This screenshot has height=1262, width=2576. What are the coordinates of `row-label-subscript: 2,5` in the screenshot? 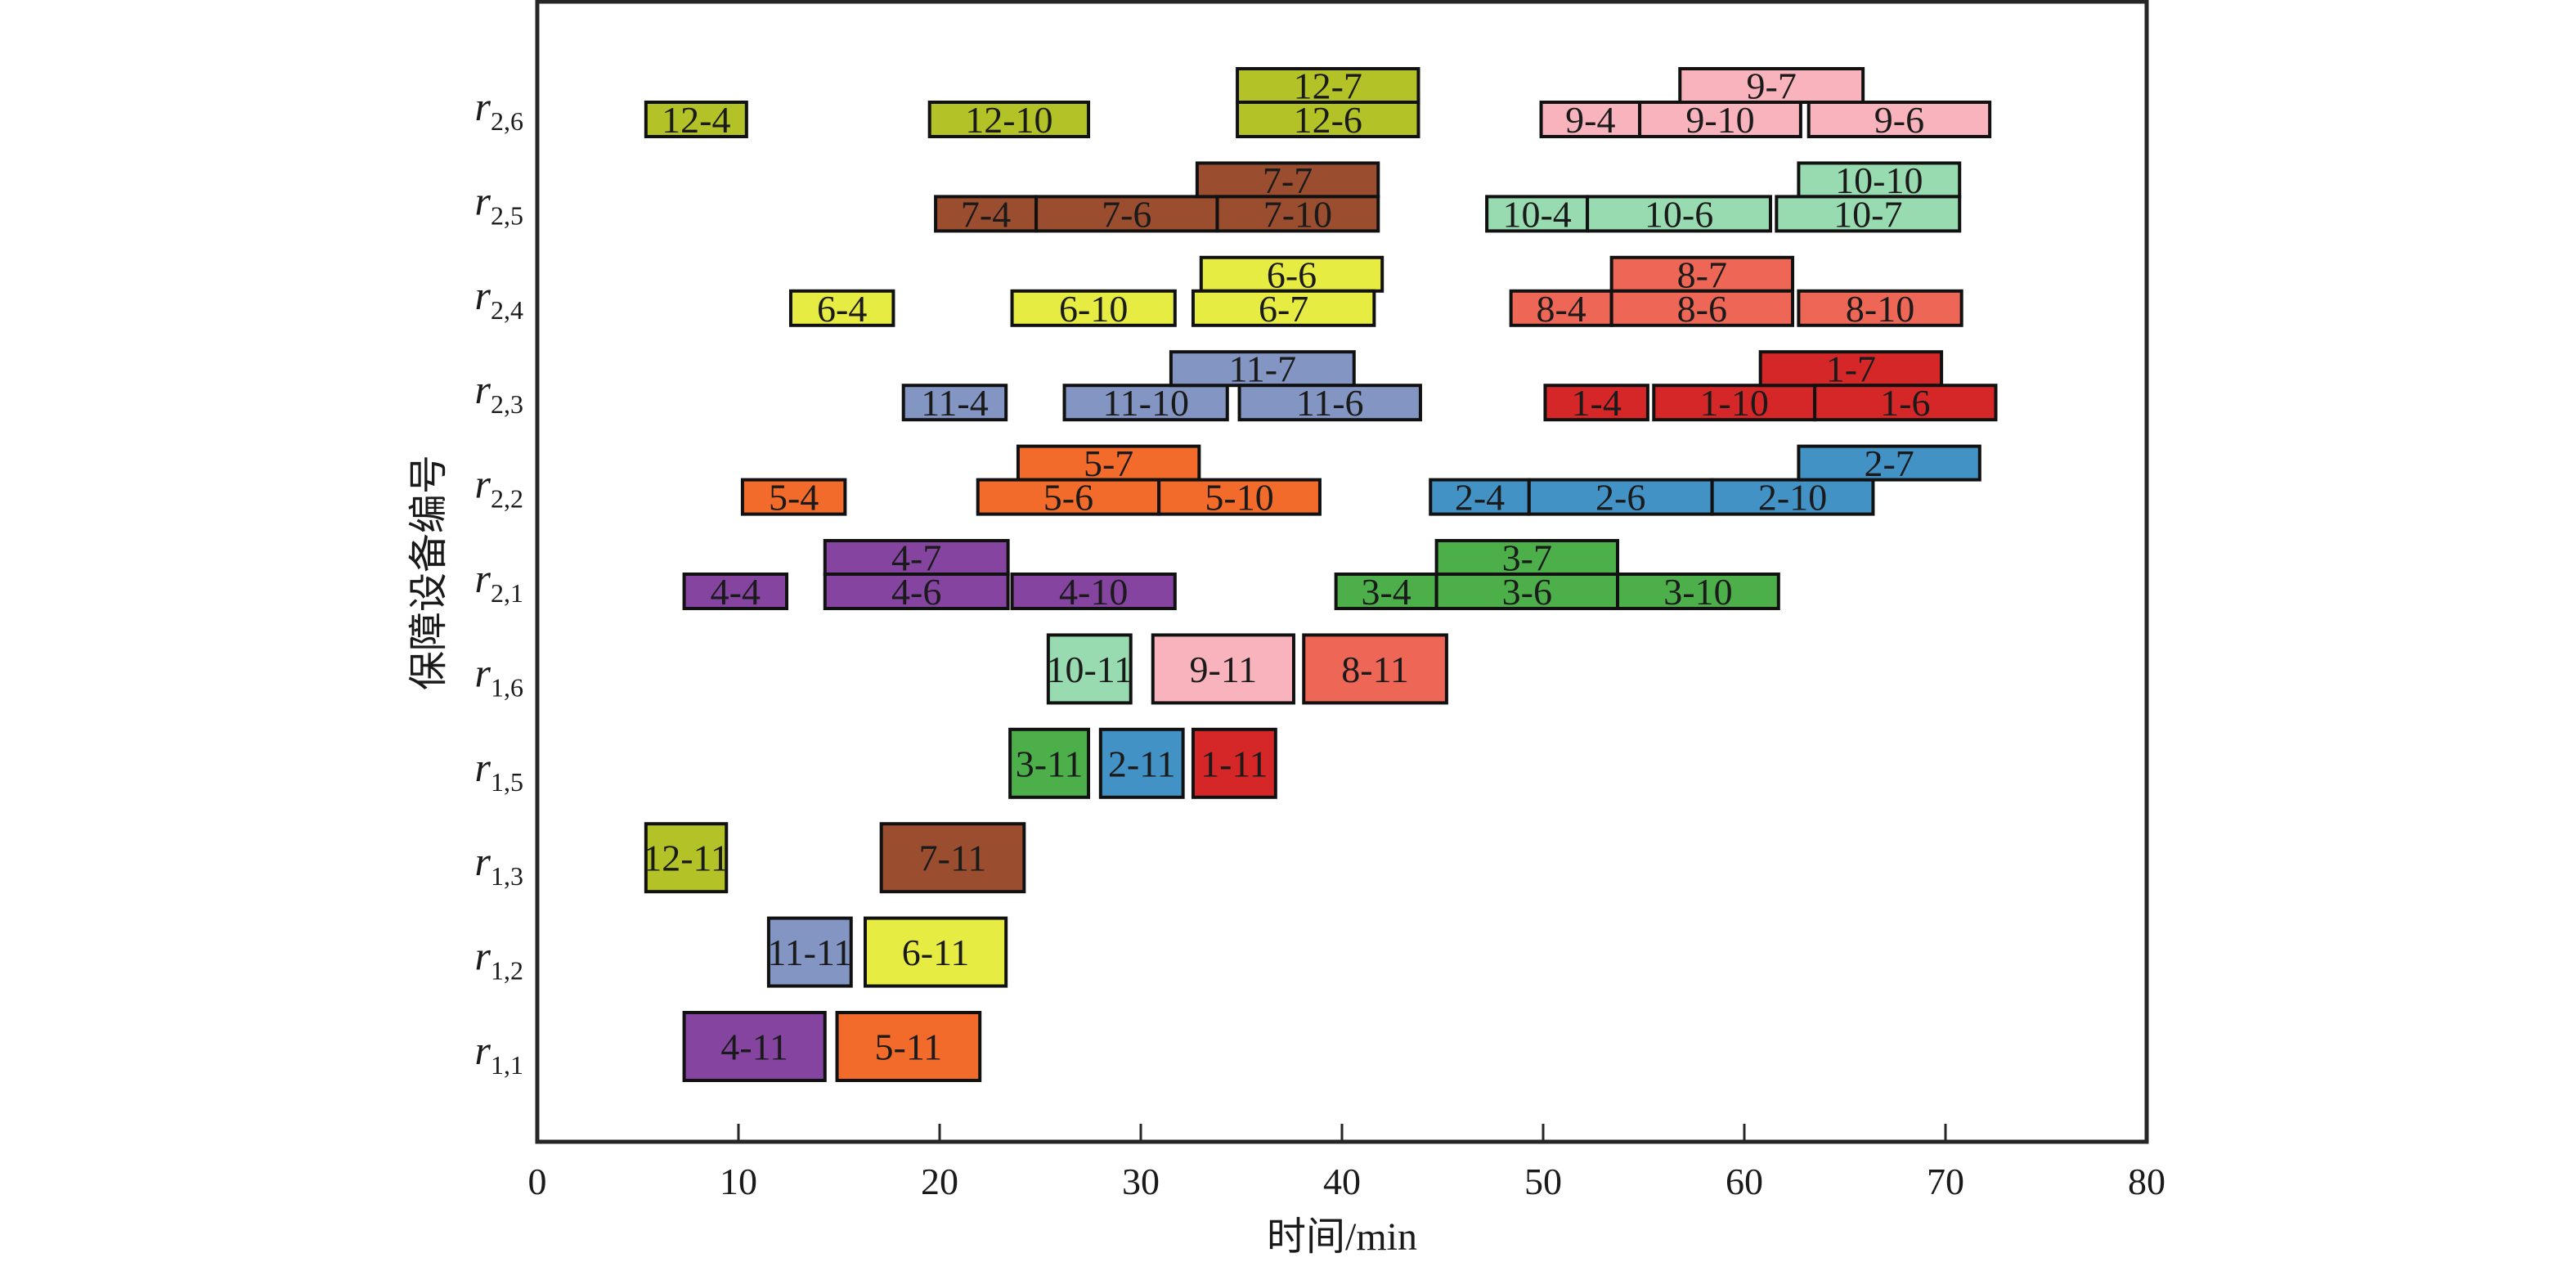 It's located at (507, 215).